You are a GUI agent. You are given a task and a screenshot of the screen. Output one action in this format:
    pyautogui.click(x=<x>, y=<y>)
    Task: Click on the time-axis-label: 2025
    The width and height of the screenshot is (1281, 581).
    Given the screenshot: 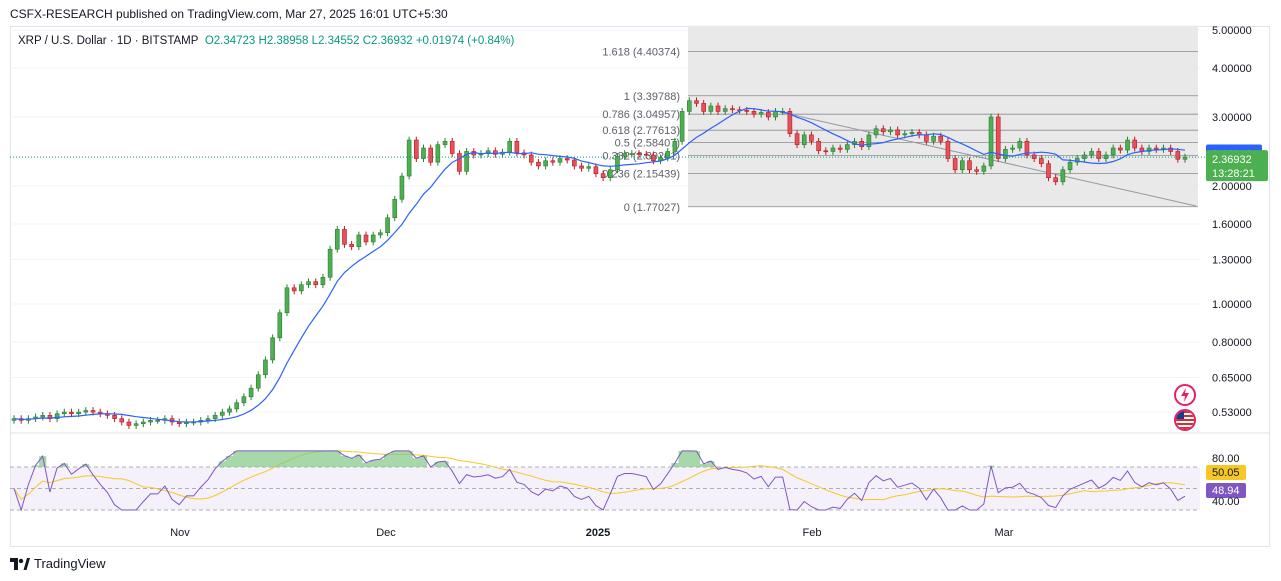 What is the action you would take?
    pyautogui.click(x=598, y=533)
    